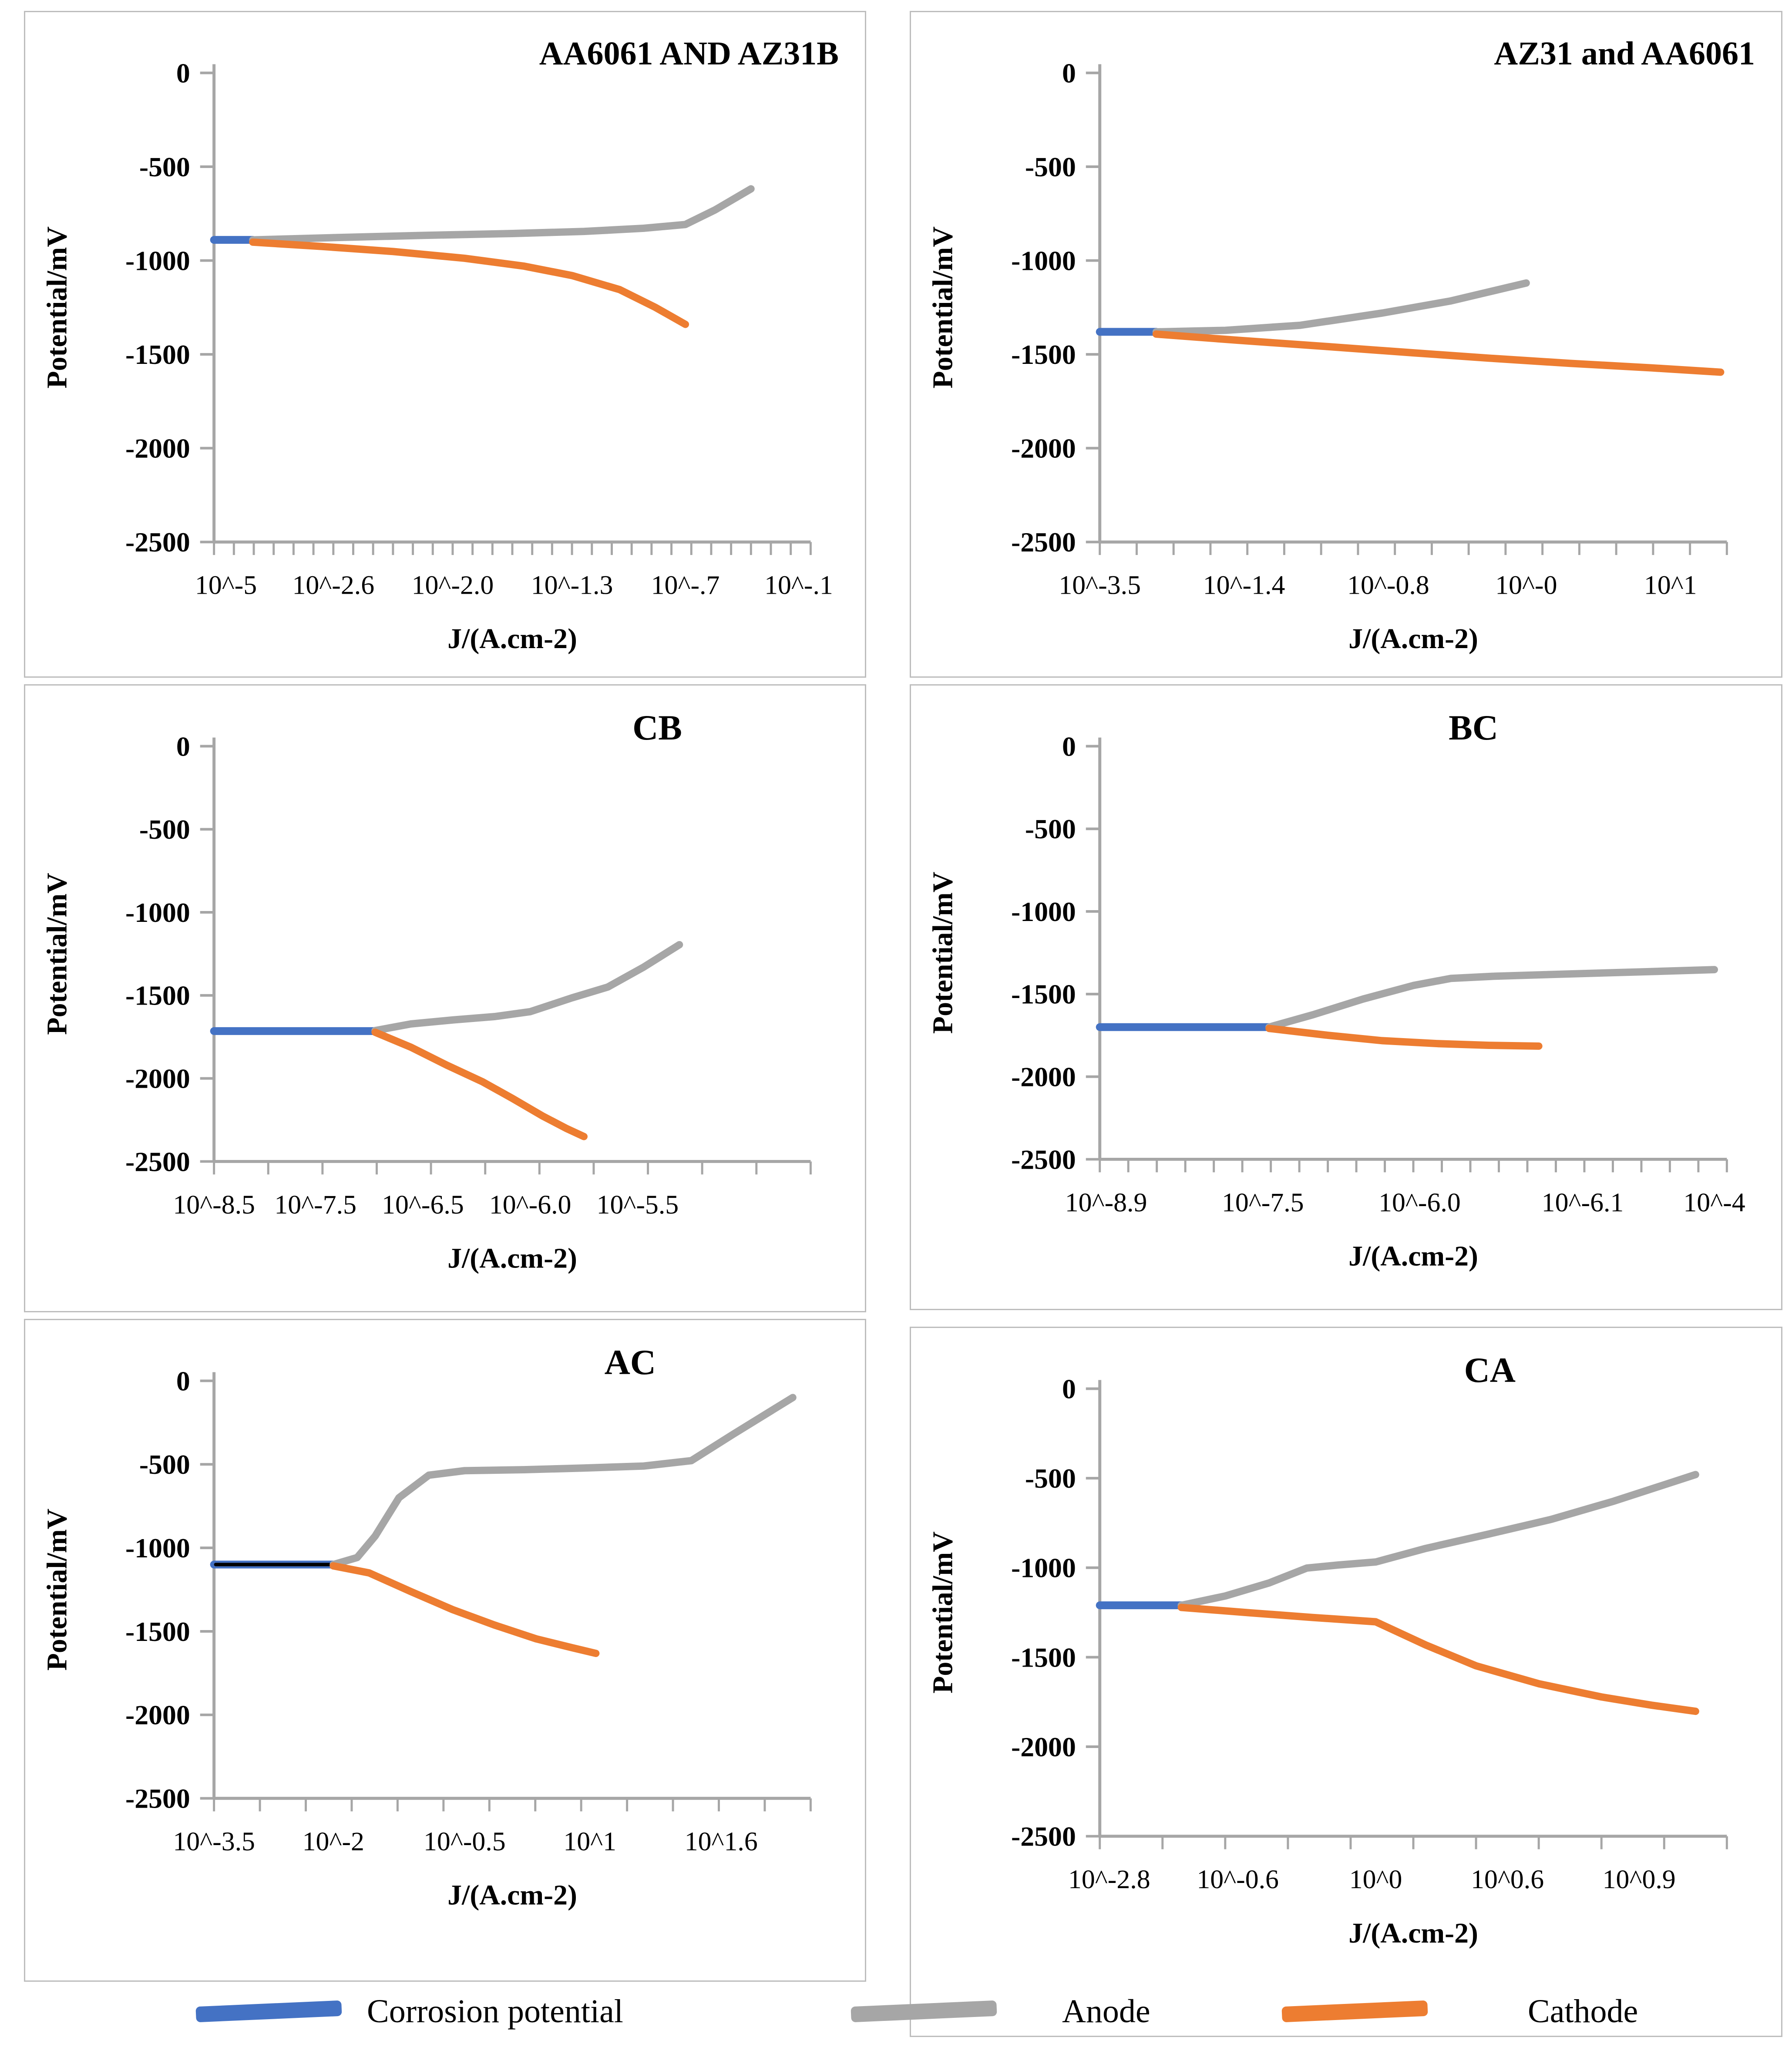  Describe the element at coordinates (589, 1841) in the screenshot. I see `x-tick-label: 10^1` at that location.